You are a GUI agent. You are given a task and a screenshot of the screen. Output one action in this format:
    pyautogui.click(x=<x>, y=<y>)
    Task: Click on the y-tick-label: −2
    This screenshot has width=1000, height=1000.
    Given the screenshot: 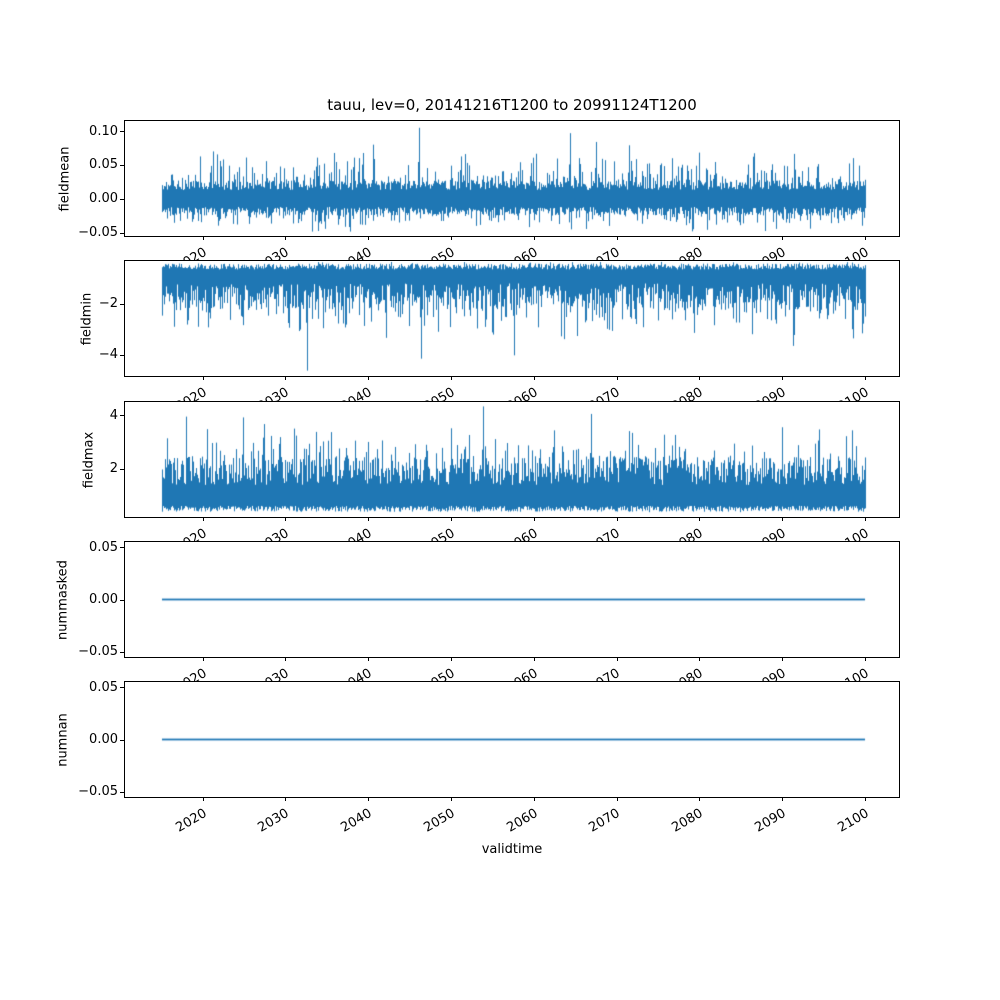 What is the action you would take?
    pyautogui.click(x=108, y=304)
    